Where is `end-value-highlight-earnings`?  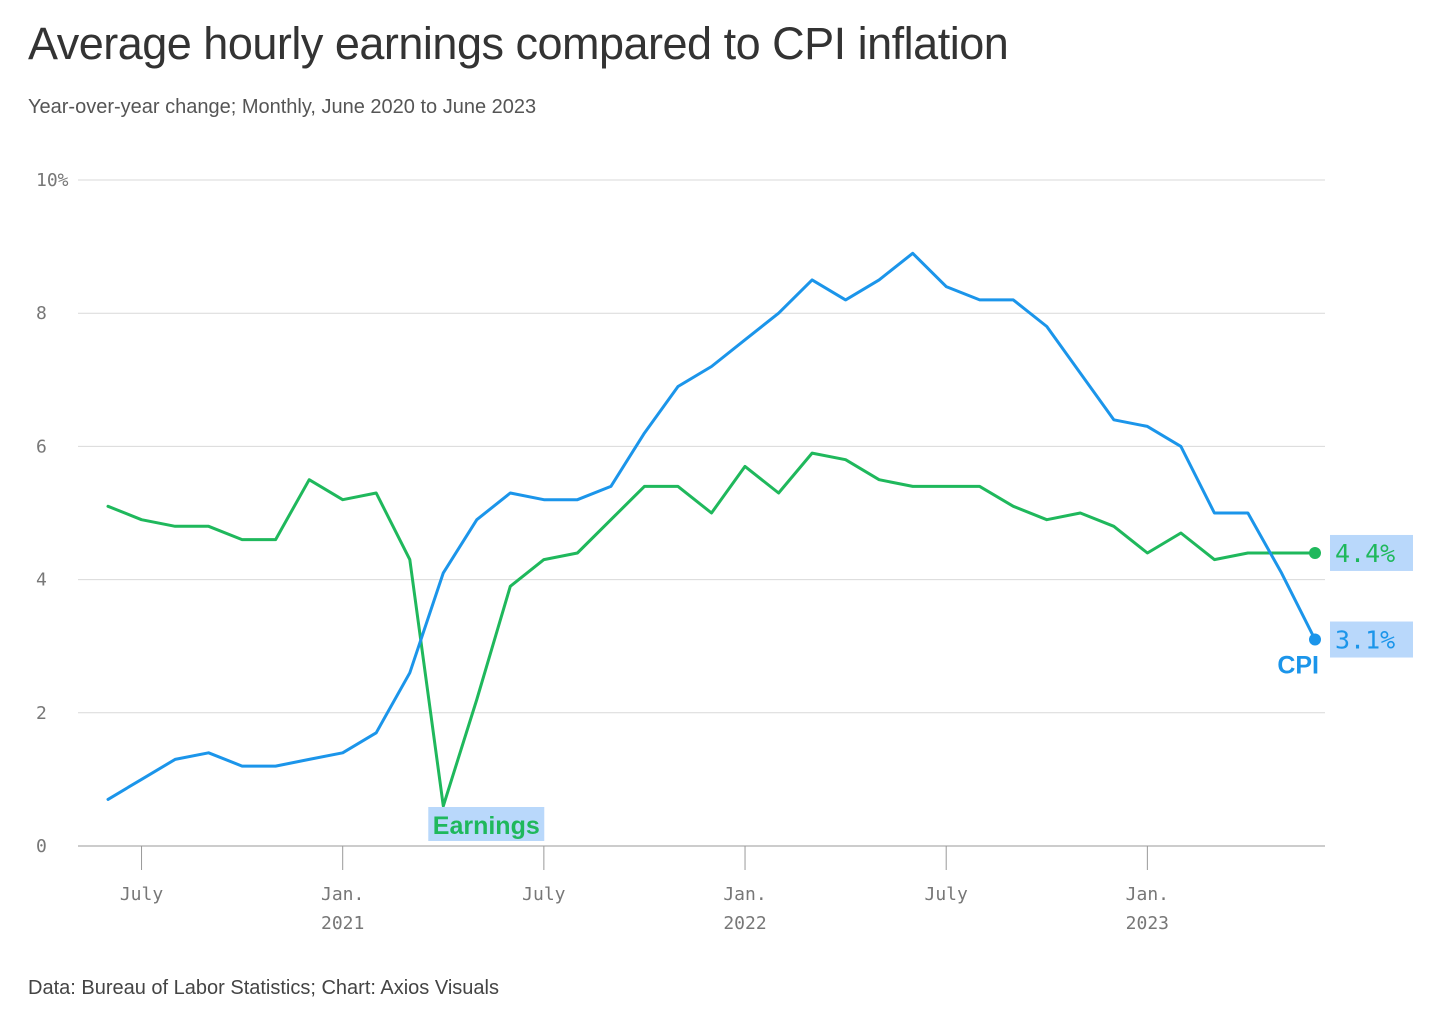
end-value-highlight-earnings is located at coordinates (1371, 552).